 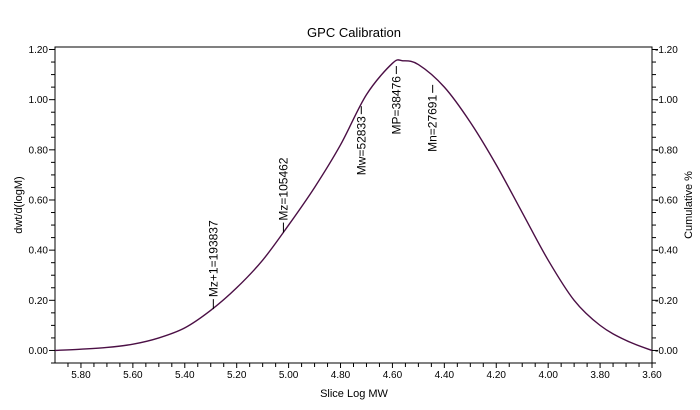 I want to click on y-axis-label: dwt/d(logM), so click(x=19, y=204).